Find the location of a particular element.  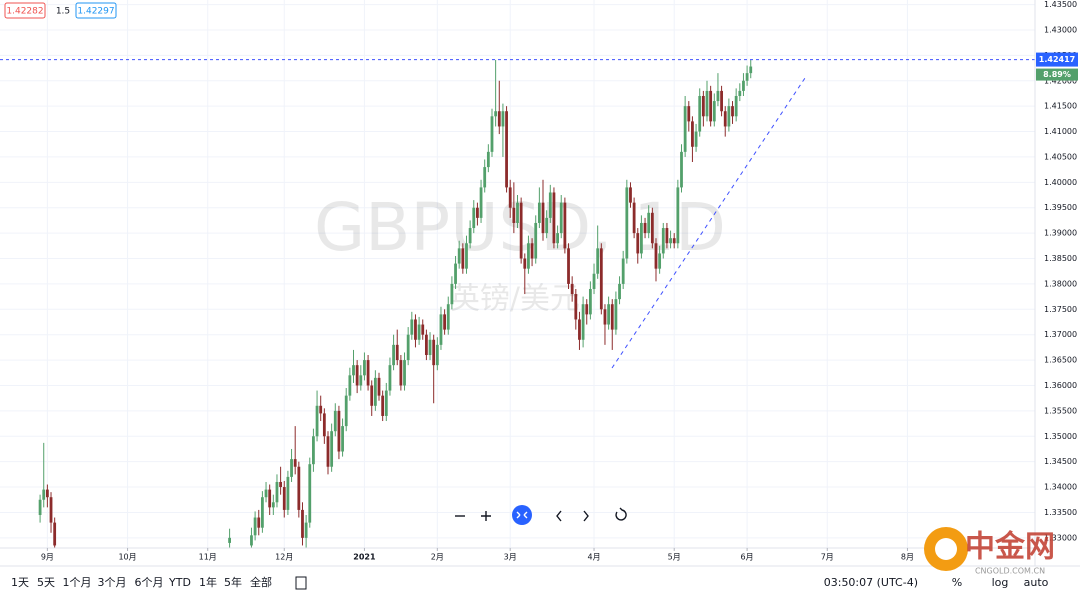

ask-box is located at coordinates (96, 10).